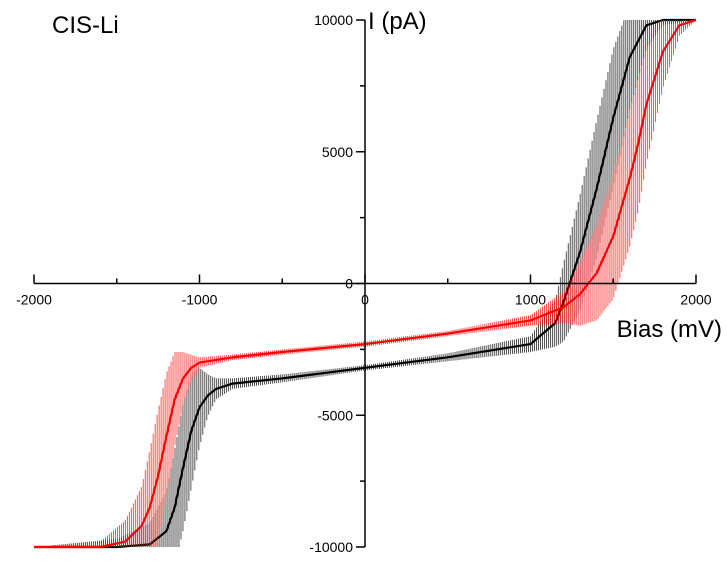 This screenshot has width=727, height=561. I want to click on y-tick-label: -5000, so click(335, 415).